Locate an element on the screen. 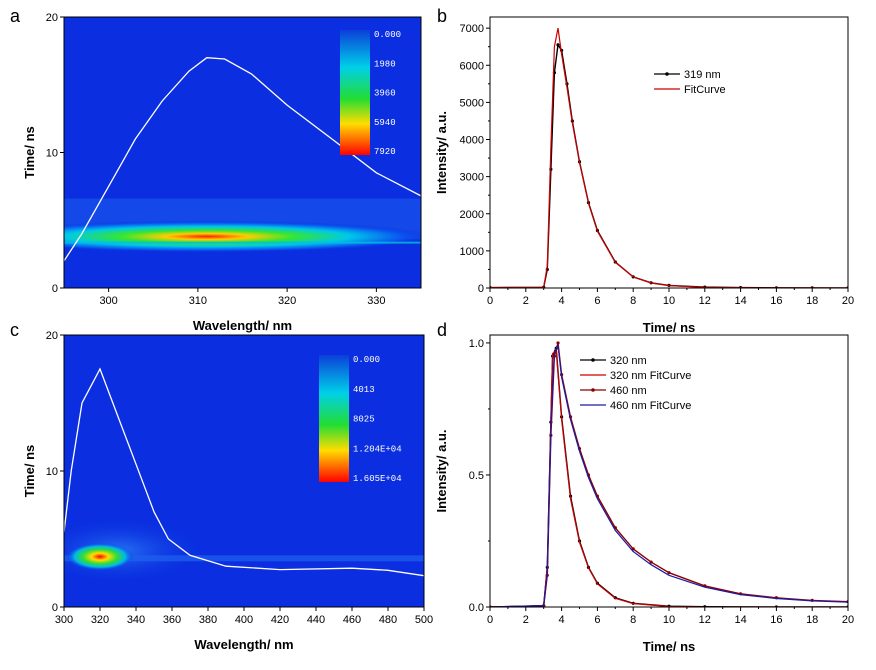 This screenshot has width=876, height=670. colorbar-label: 7920 is located at coordinates (385, 152).